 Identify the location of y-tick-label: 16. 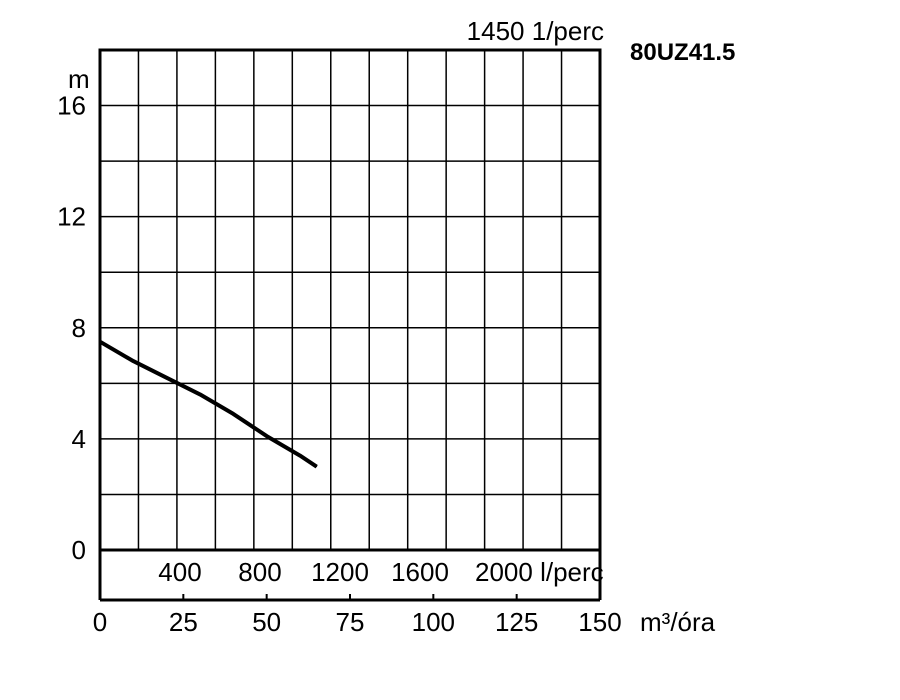
(71, 106).